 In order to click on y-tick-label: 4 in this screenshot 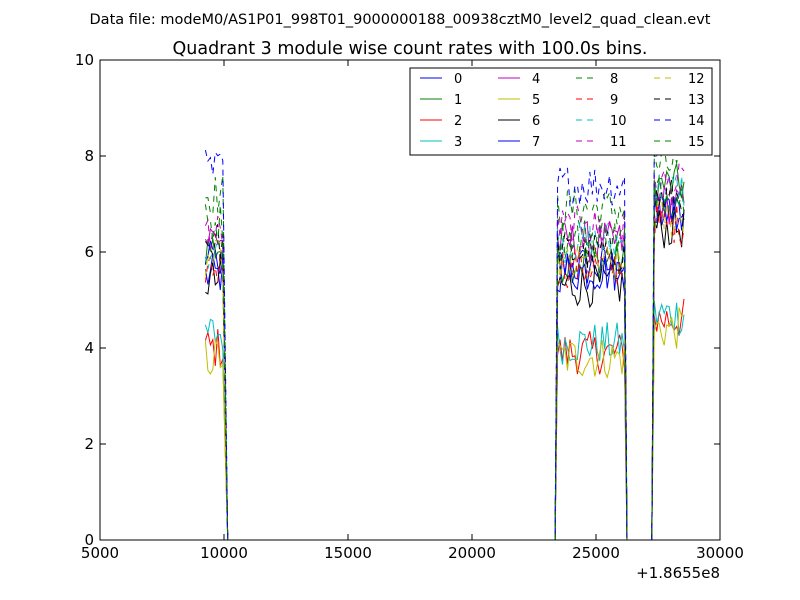, I will do `click(89, 348)`.